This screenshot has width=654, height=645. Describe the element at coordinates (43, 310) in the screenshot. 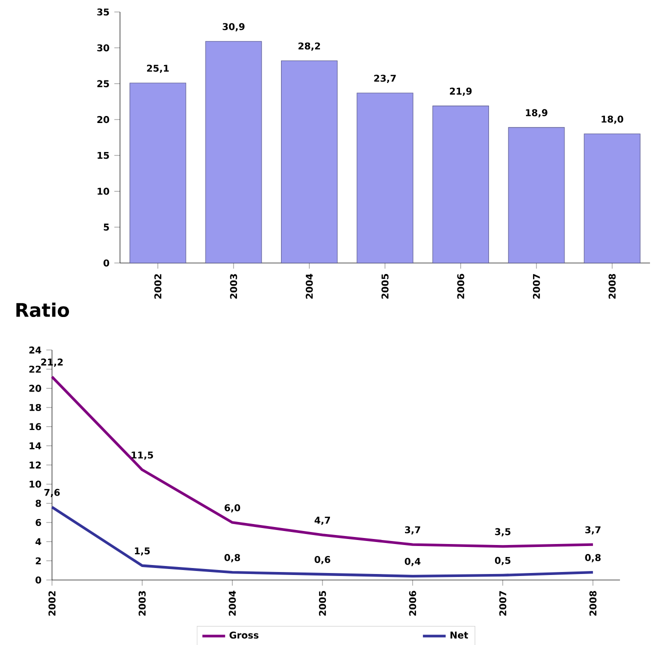

I see `chart-title: Ratio` at that location.